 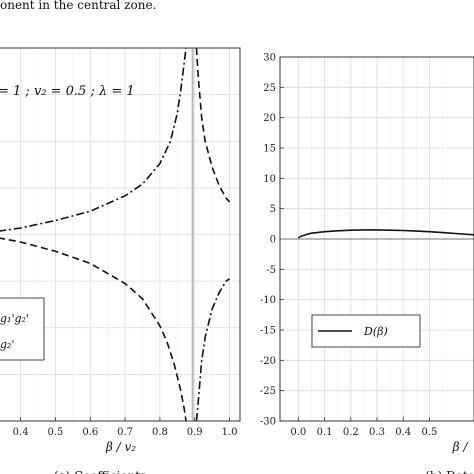 What do you see at coordinates (125, 432) in the screenshot?
I see `x-tick-label: 0.7` at bounding box center [125, 432].